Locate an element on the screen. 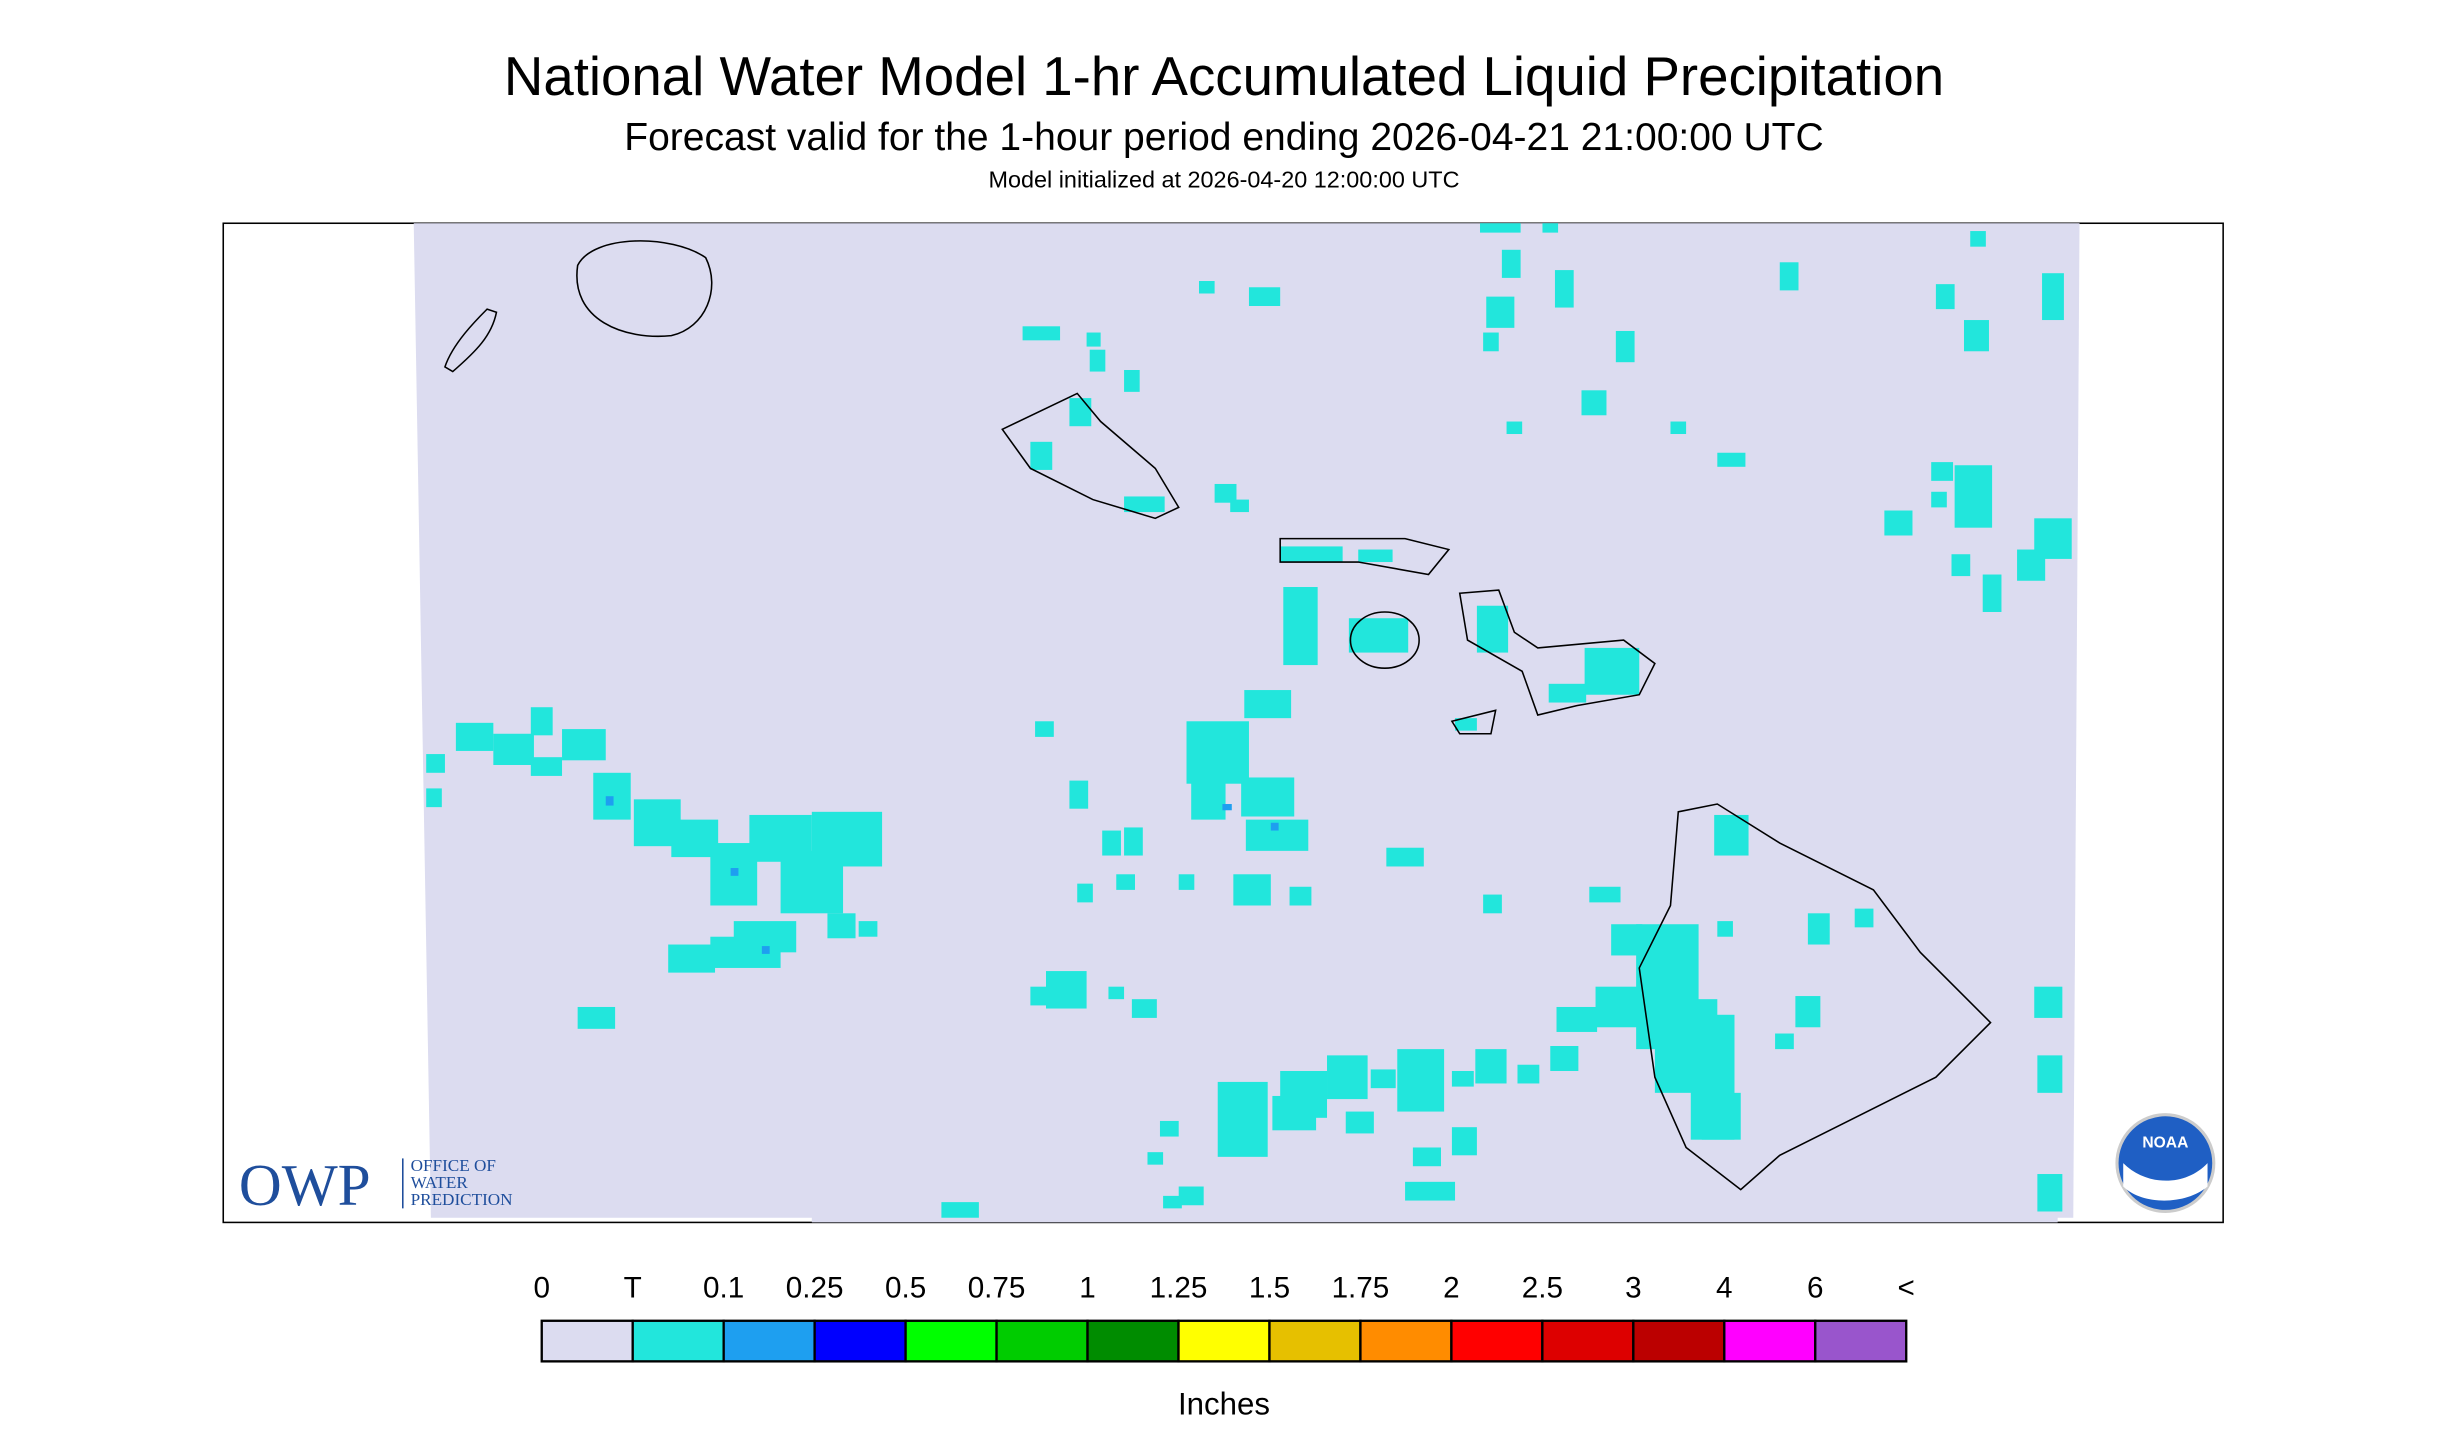  logo-line: PREDICTION is located at coordinates (462, 1199).